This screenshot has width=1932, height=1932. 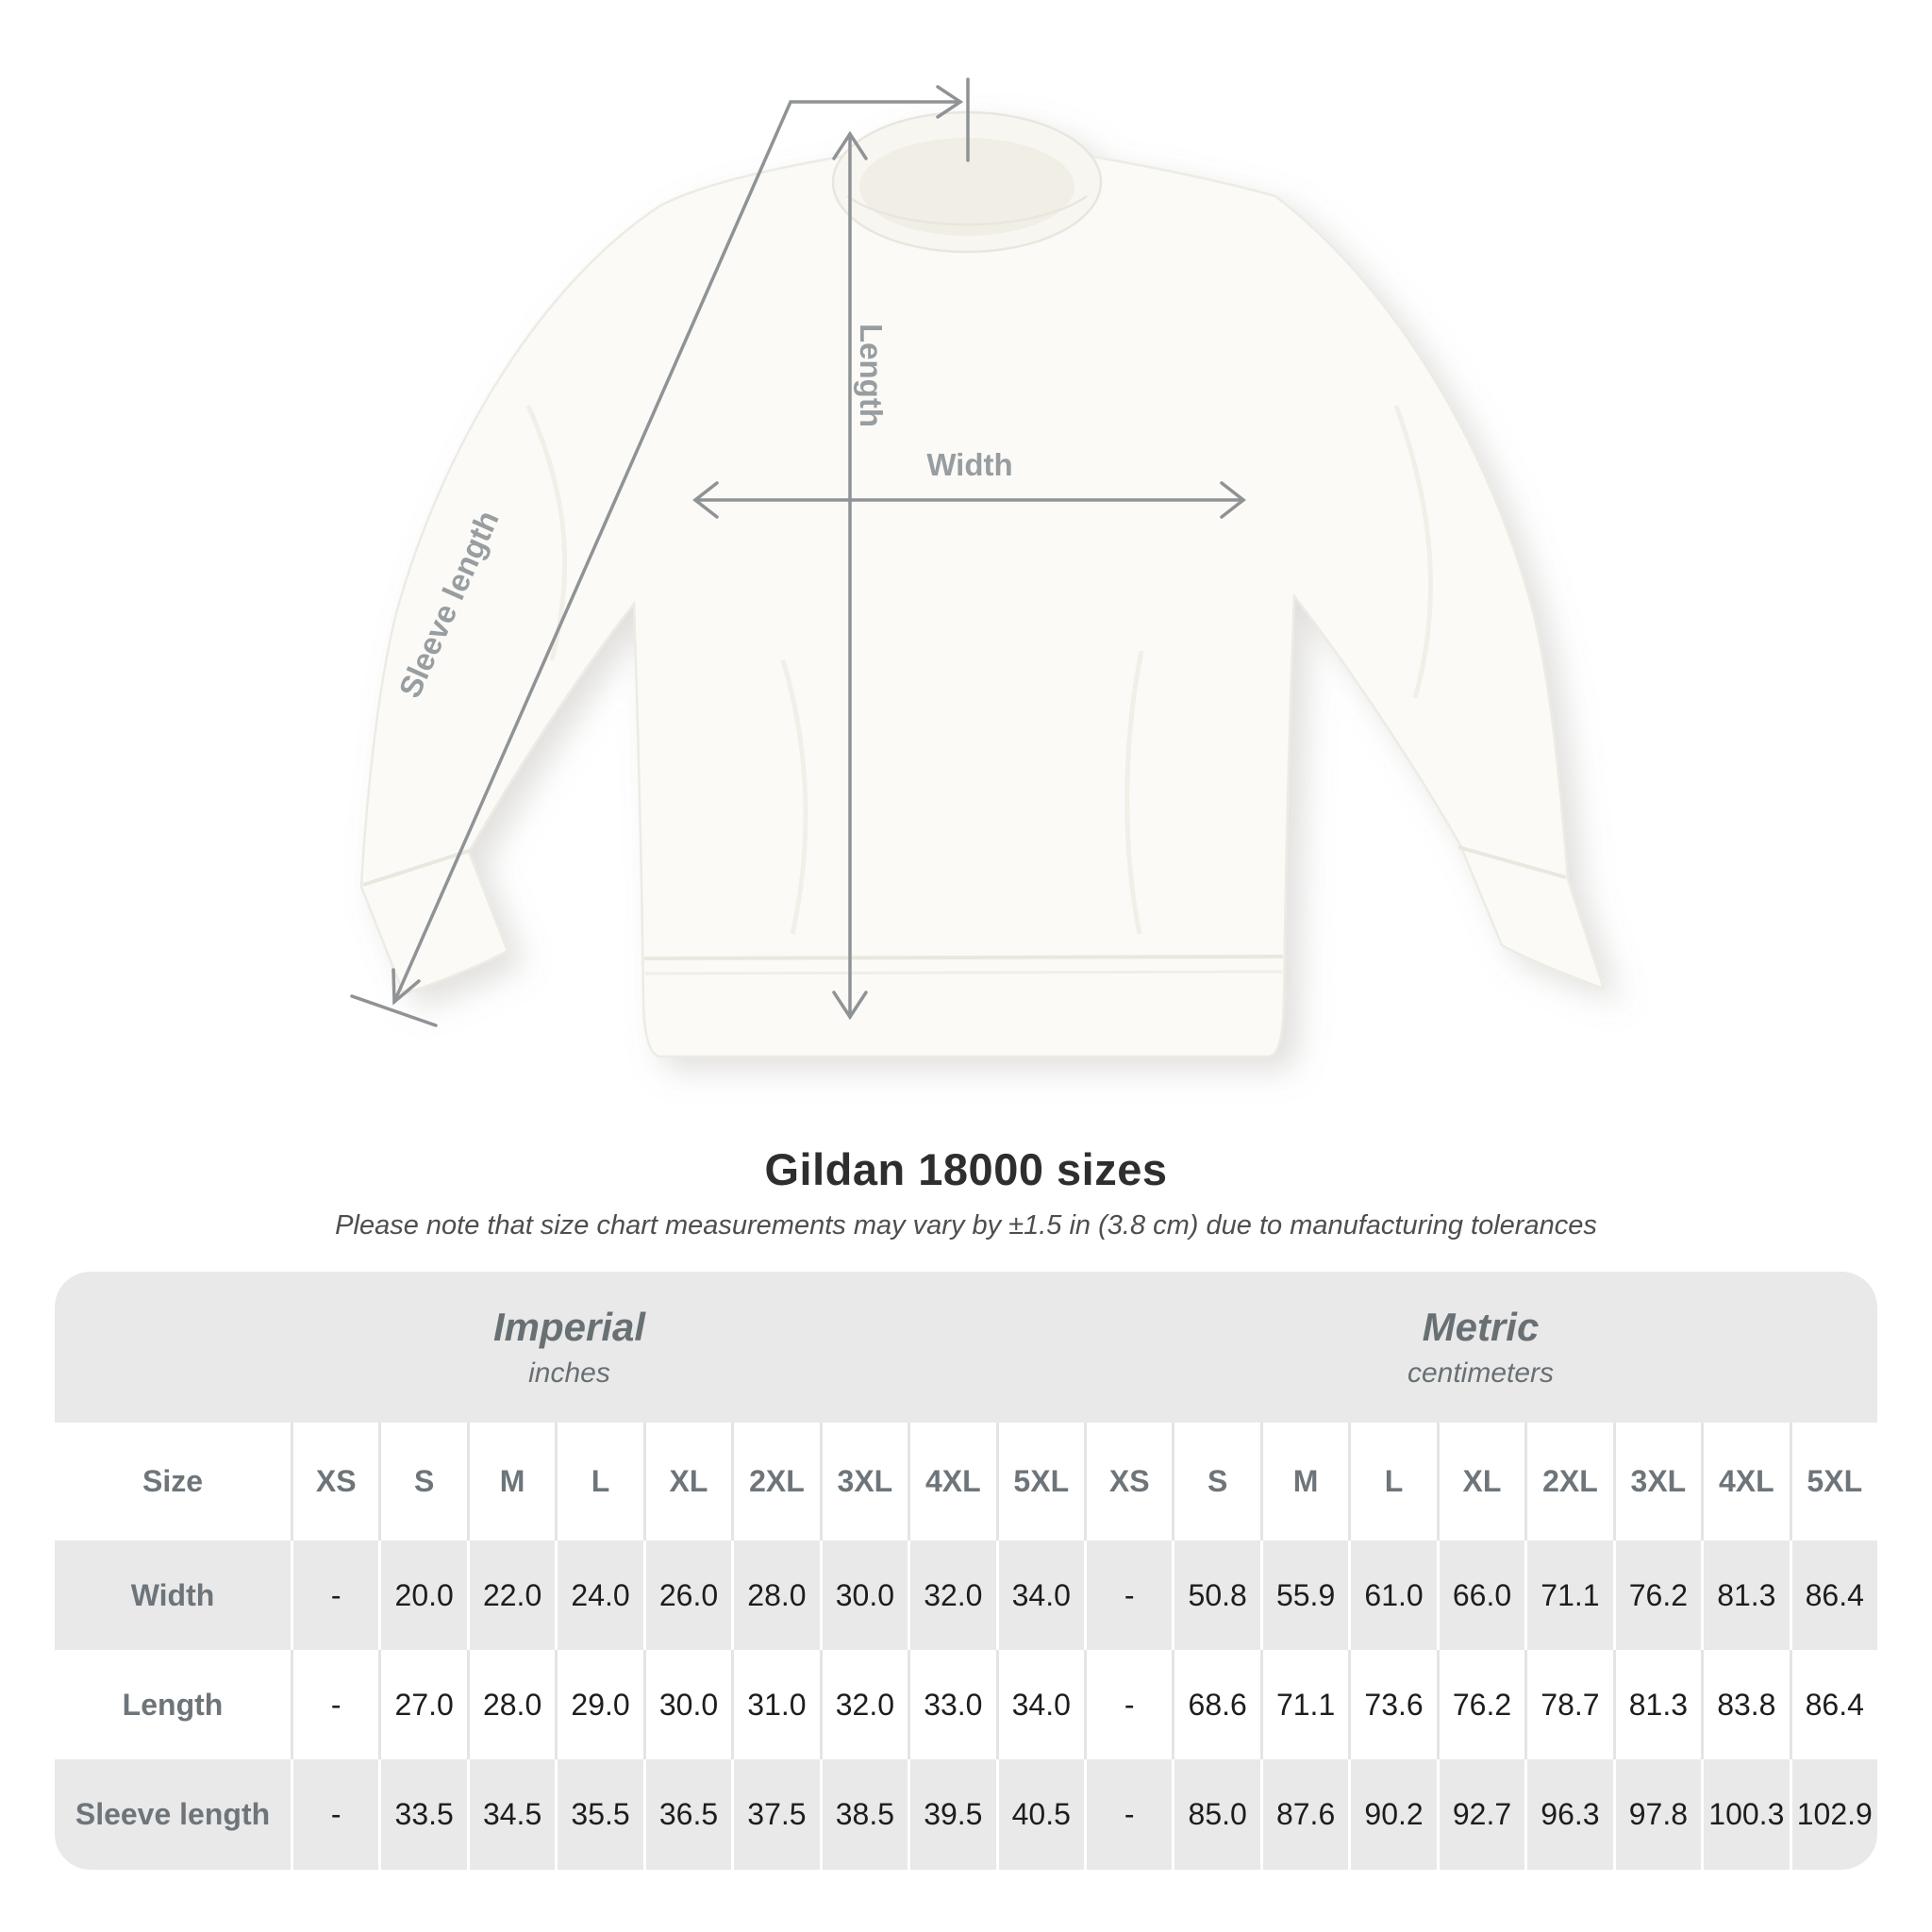 What do you see at coordinates (952, 1814) in the screenshot?
I see `table-cell: 39.5` at bounding box center [952, 1814].